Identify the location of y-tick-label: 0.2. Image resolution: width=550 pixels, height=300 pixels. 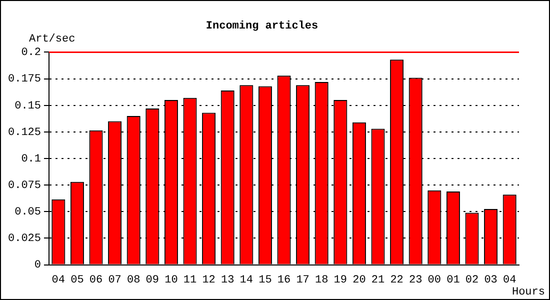
(31, 53).